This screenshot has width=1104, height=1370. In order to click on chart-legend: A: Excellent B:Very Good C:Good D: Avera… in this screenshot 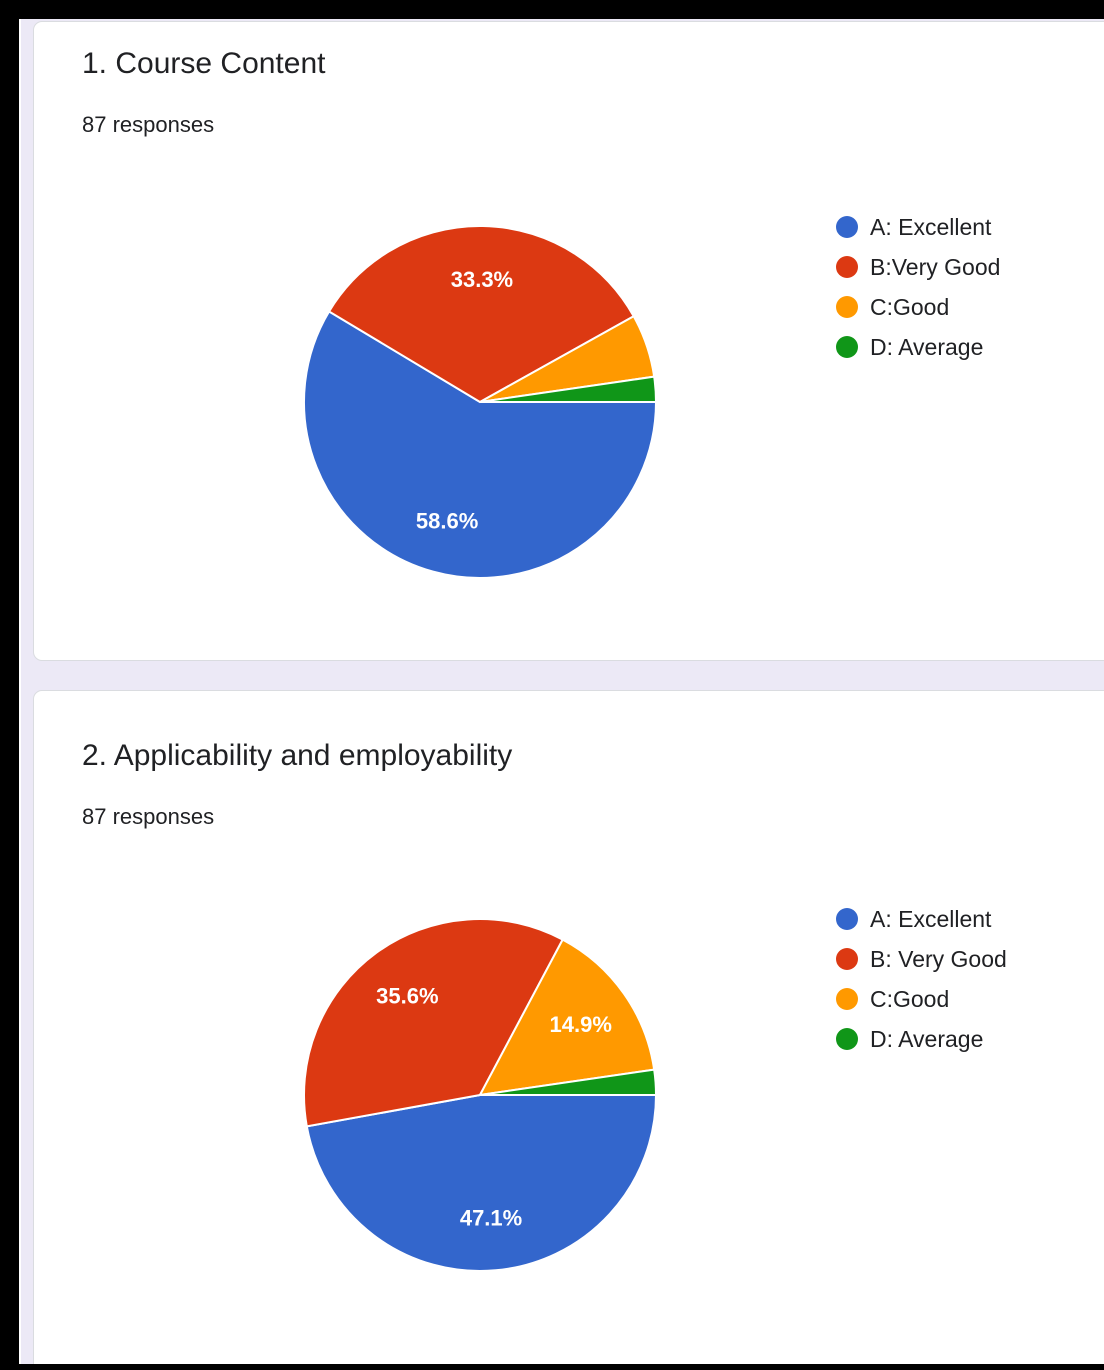, I will do `click(918, 287)`.